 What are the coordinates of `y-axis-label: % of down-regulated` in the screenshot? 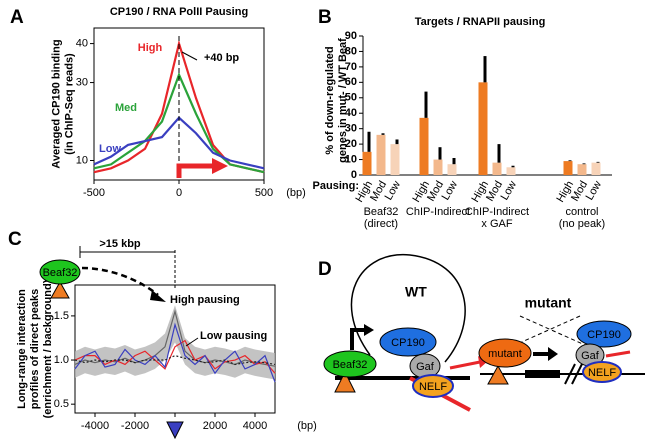 It's located at (330, 100).